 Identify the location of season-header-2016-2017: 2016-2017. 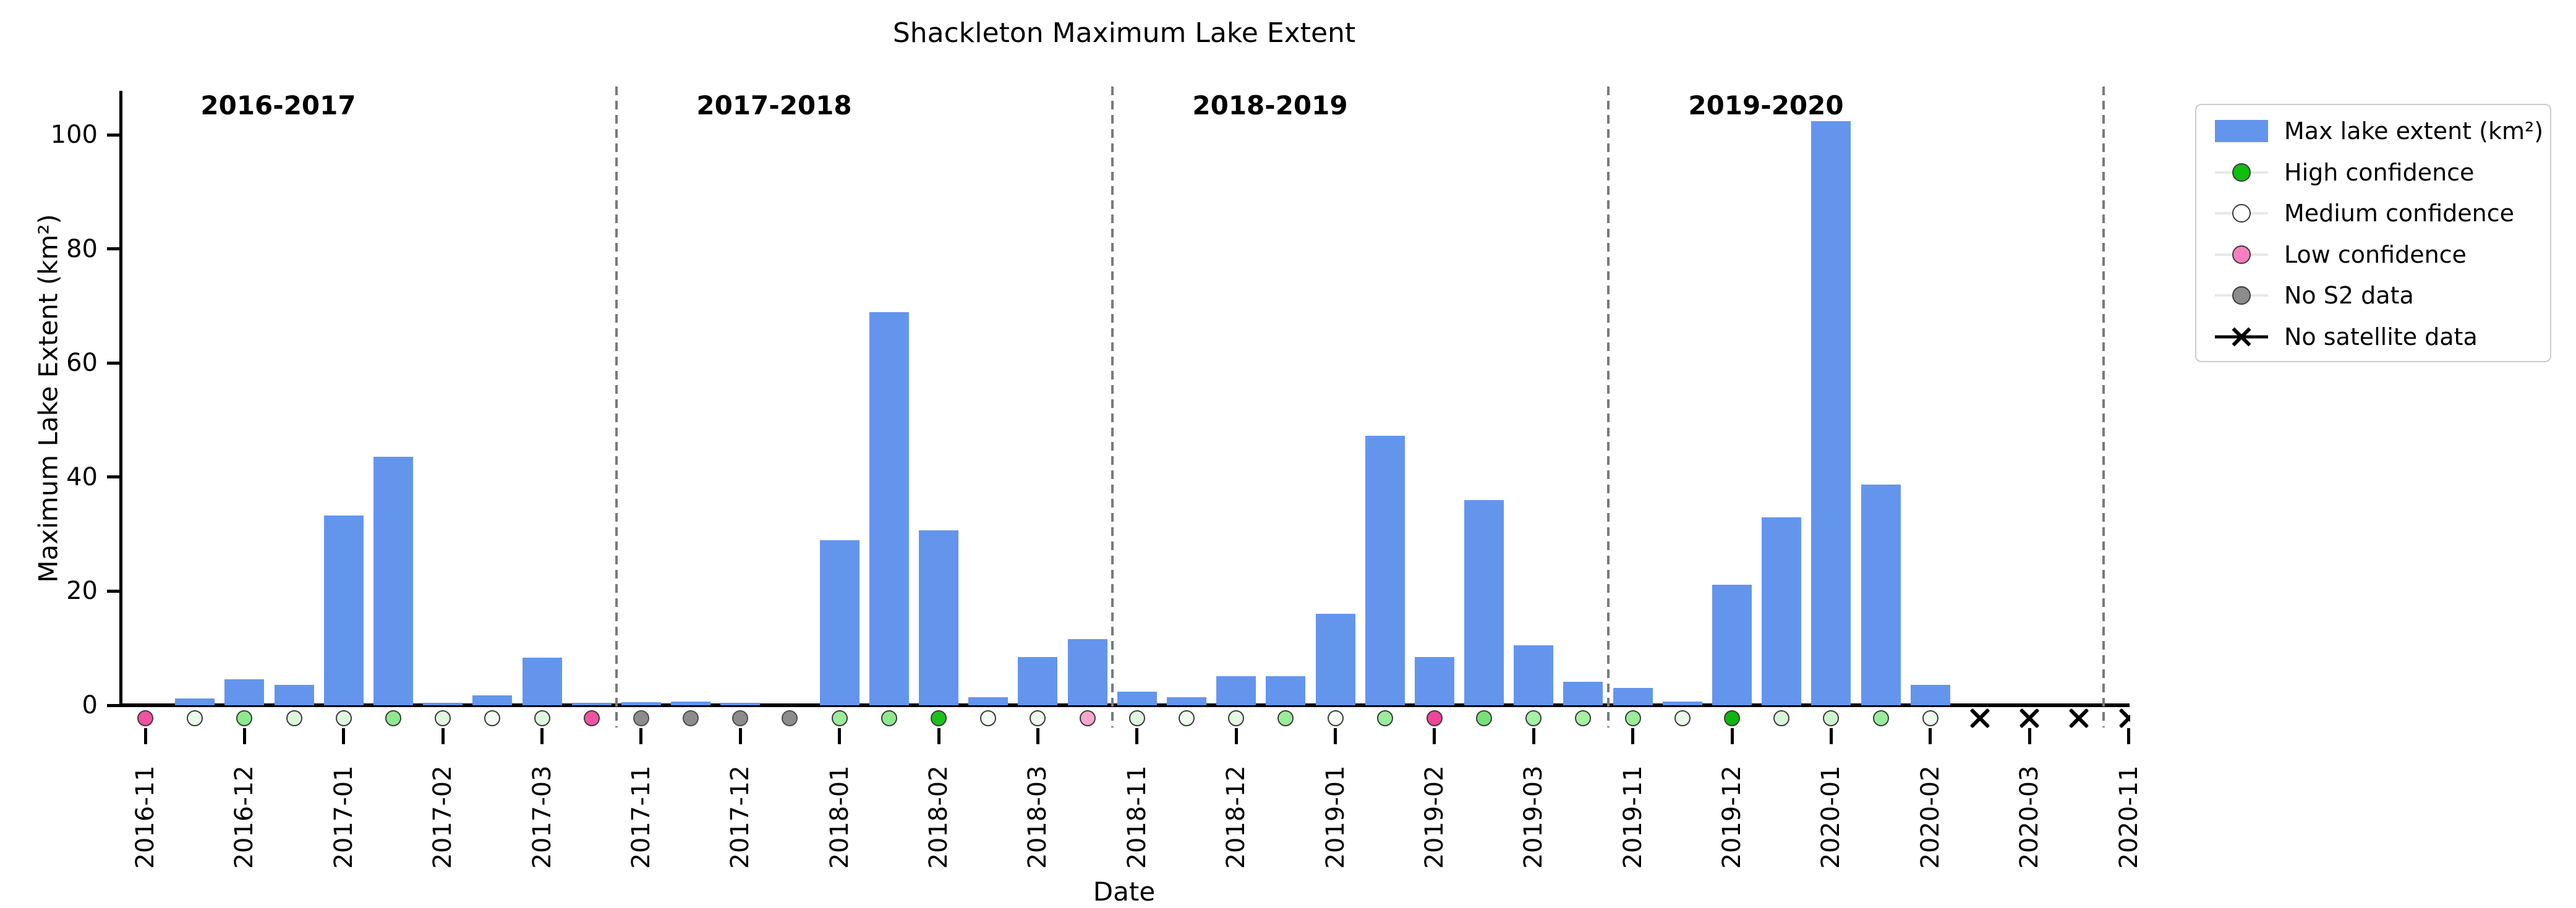
(278, 105).